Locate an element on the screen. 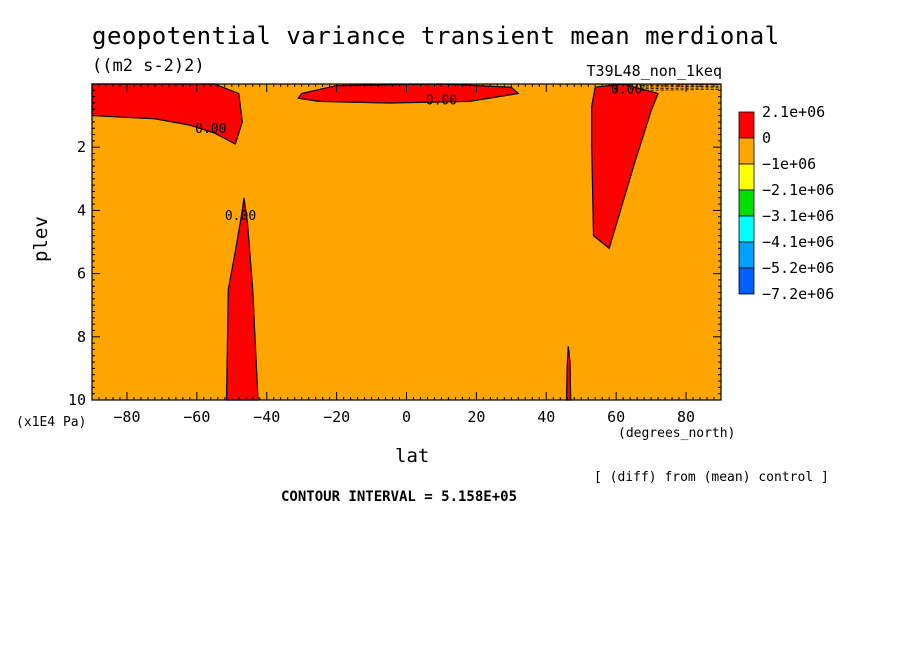  x-tick-label: −40 is located at coordinates (266, 417).